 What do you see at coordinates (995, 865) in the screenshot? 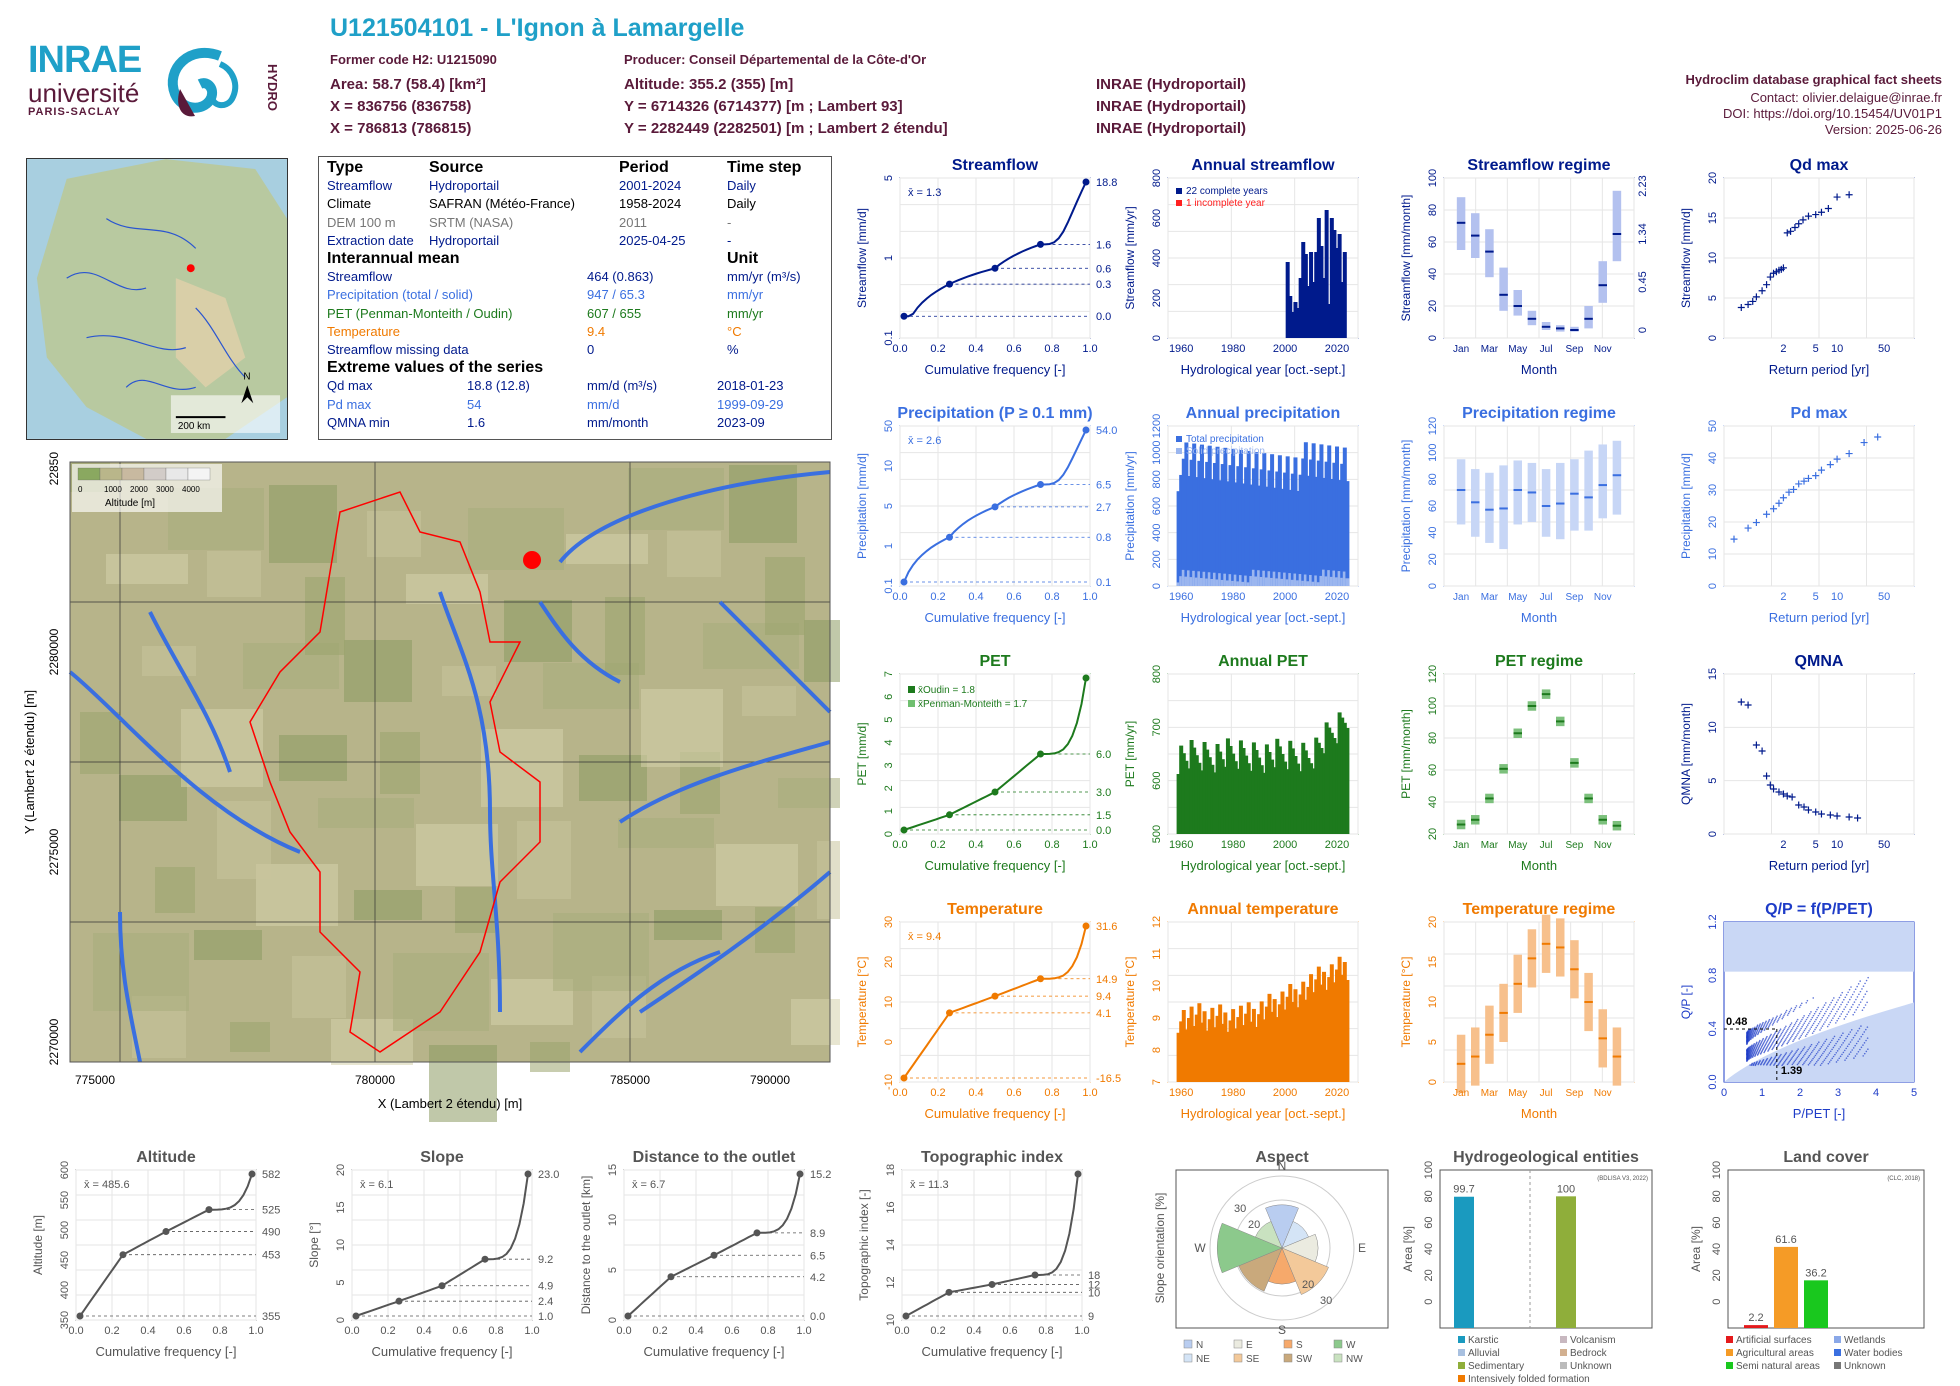
I see `x-axis-label: Cumulative frequency [-]` at bounding box center [995, 865].